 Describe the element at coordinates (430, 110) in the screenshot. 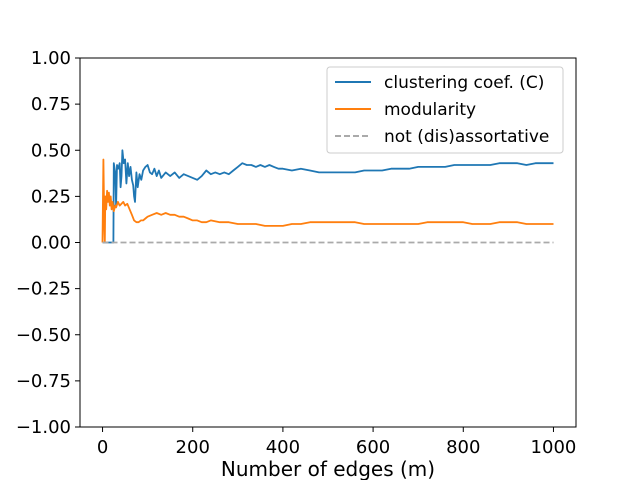

I see `legend-label: modularity` at that location.